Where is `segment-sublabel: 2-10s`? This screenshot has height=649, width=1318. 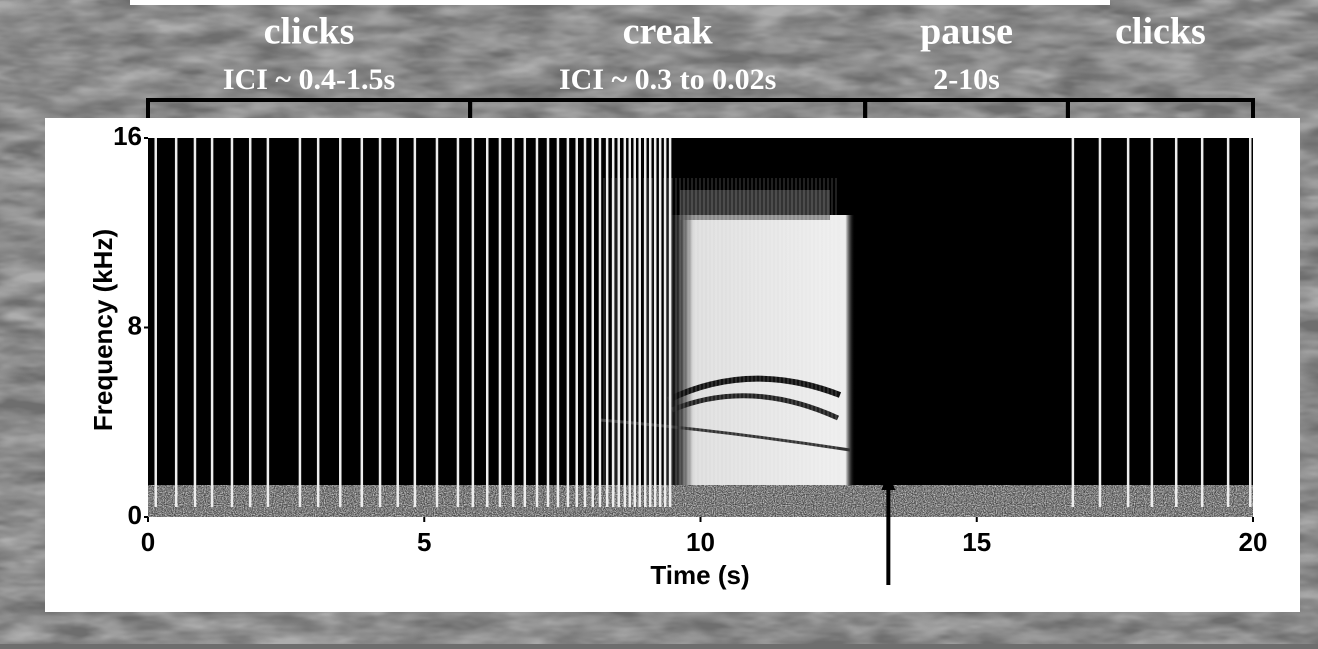 segment-sublabel: 2-10s is located at coordinates (966, 79).